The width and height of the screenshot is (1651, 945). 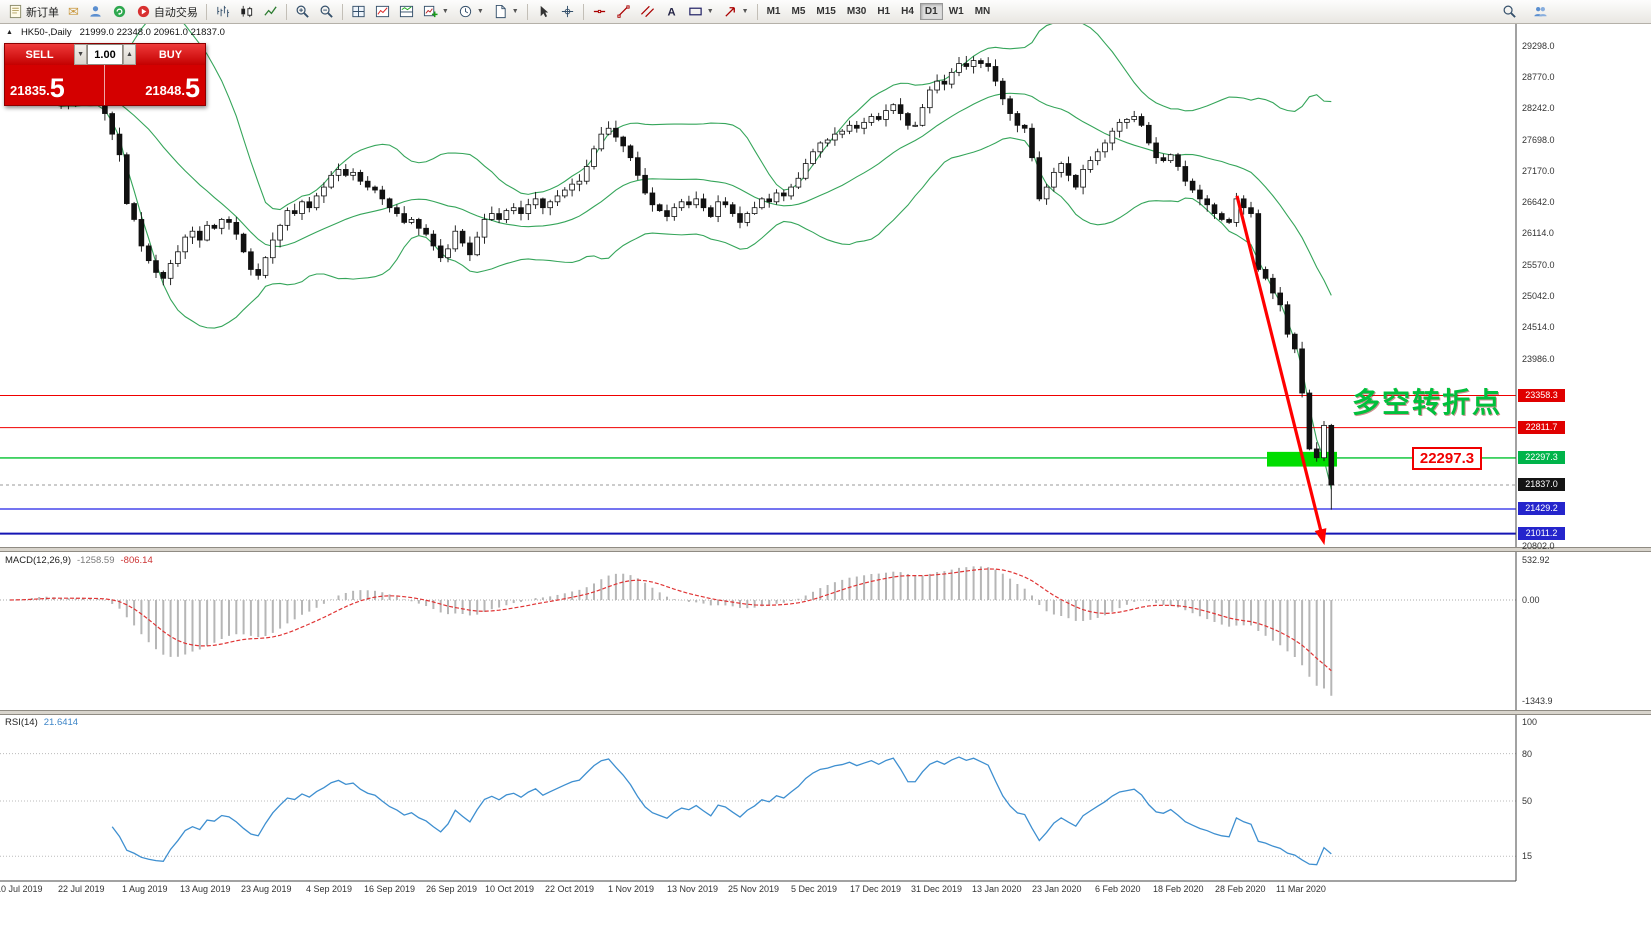 What do you see at coordinates (30, 90) in the screenshot?
I see `sell-price-main: 21835.` at bounding box center [30, 90].